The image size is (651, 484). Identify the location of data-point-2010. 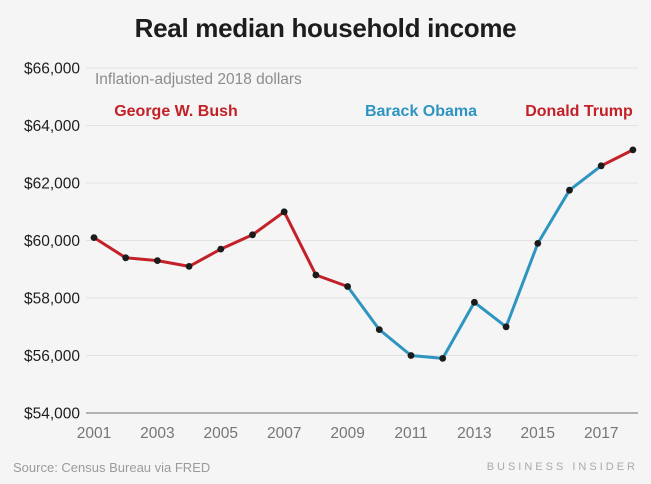
(379, 329).